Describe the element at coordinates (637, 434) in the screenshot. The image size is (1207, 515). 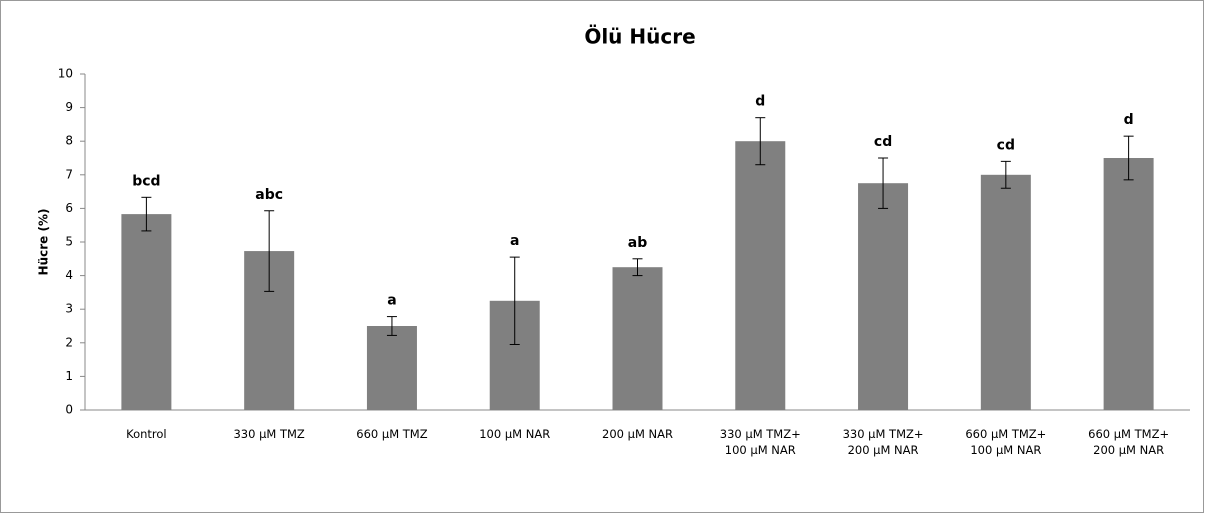
I see `x-tick-label: 200 µM NAR` at that location.